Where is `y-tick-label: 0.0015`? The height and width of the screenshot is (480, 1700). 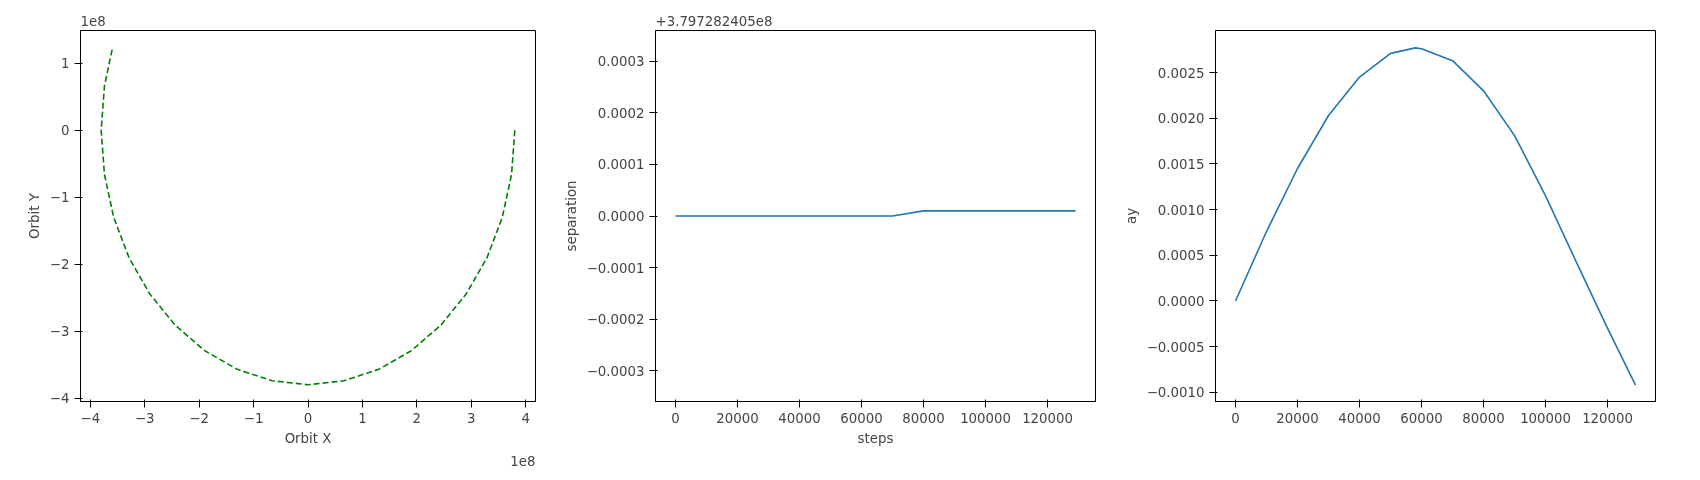 y-tick-label: 0.0015 is located at coordinates (1181, 164).